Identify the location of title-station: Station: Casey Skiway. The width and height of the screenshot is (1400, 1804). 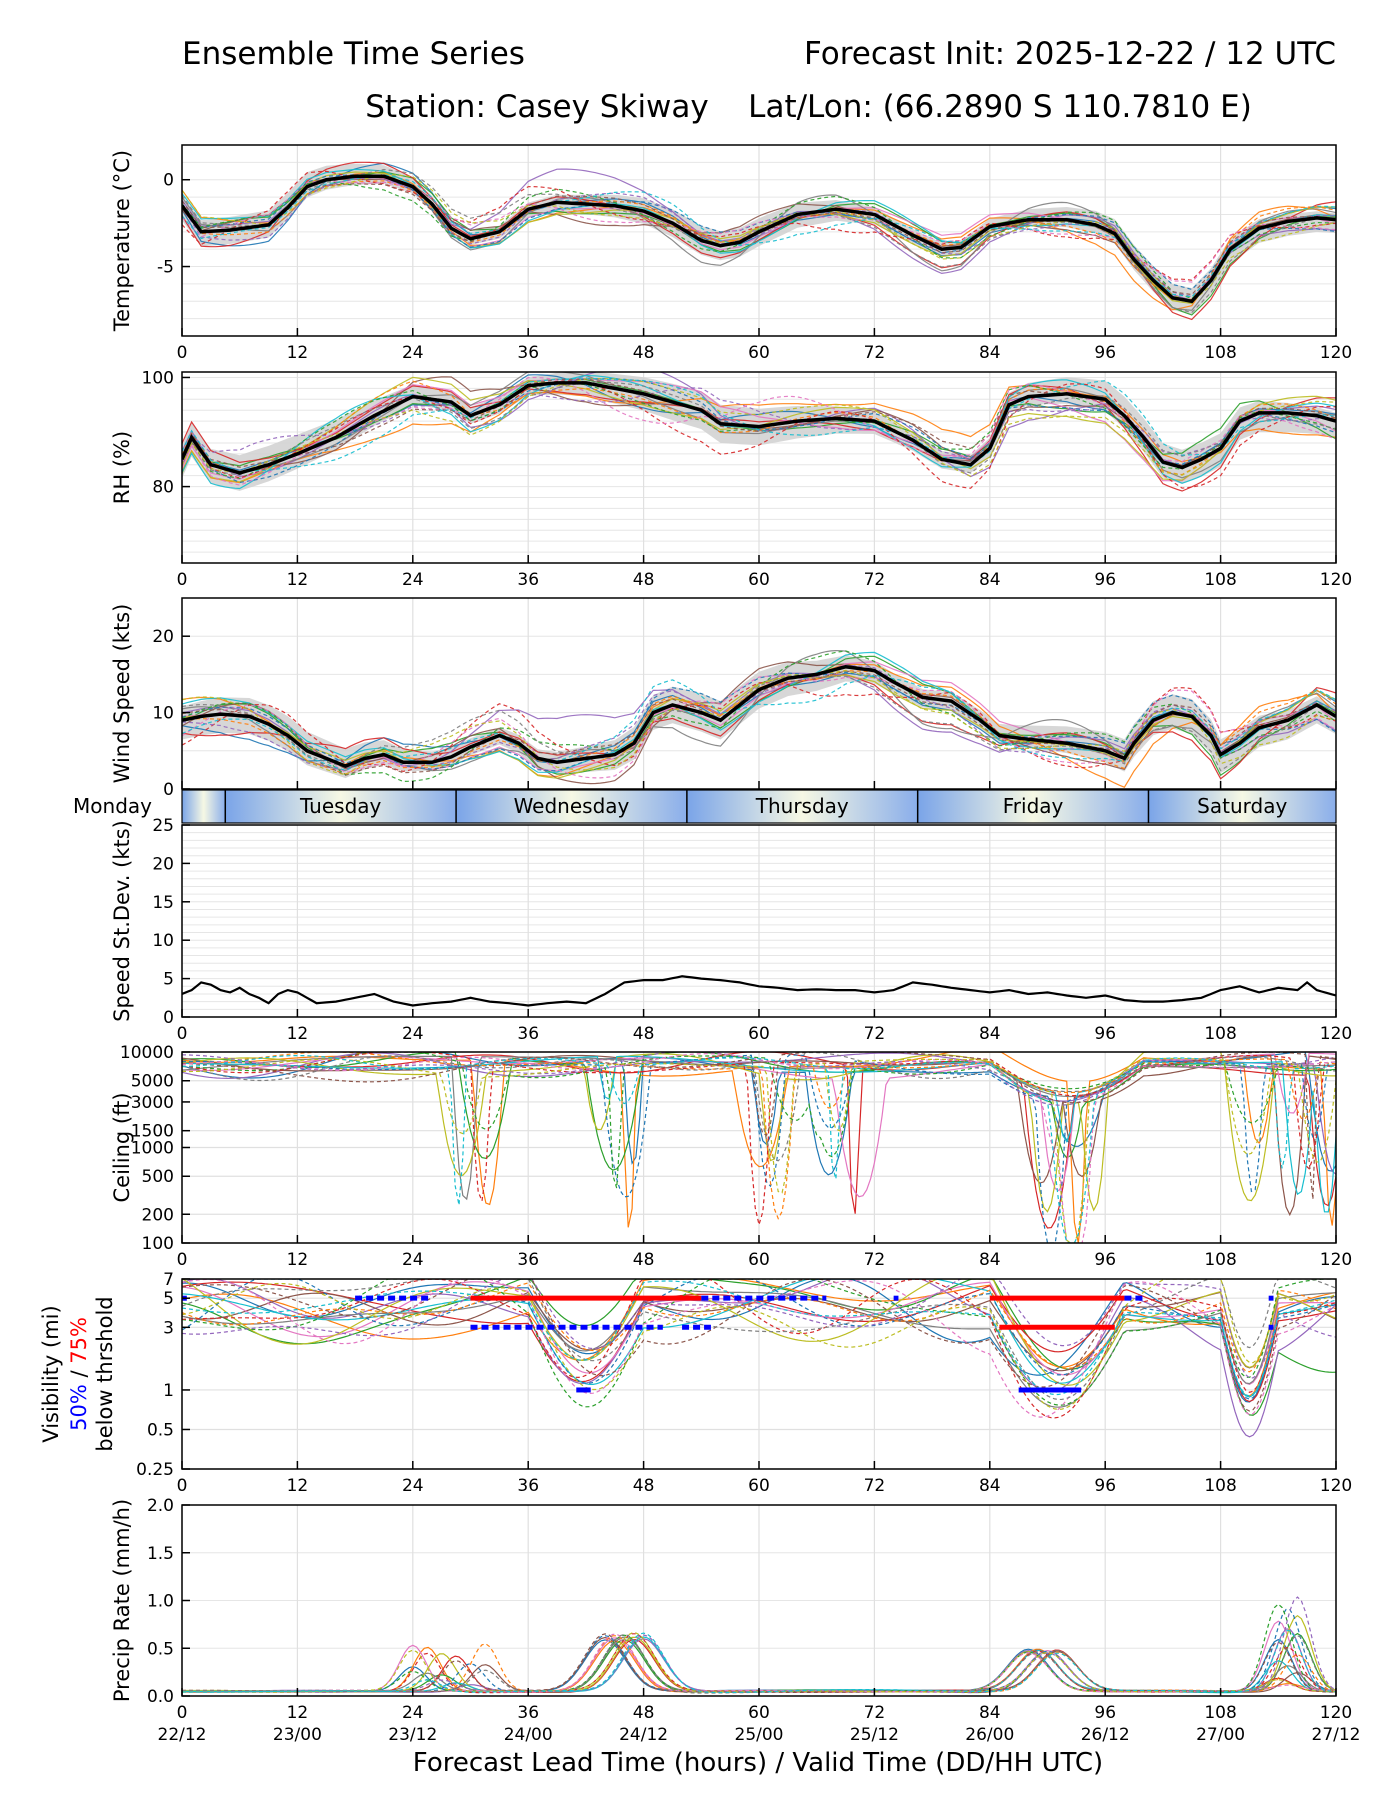
(537, 107).